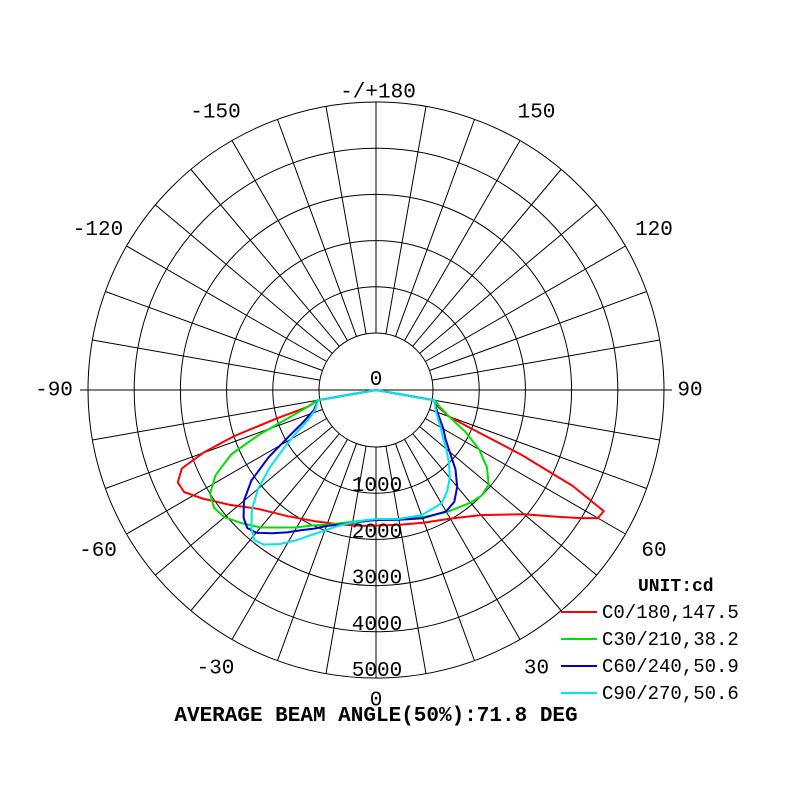  I want to click on legend-entry: C90/270,50.6, so click(670, 694).